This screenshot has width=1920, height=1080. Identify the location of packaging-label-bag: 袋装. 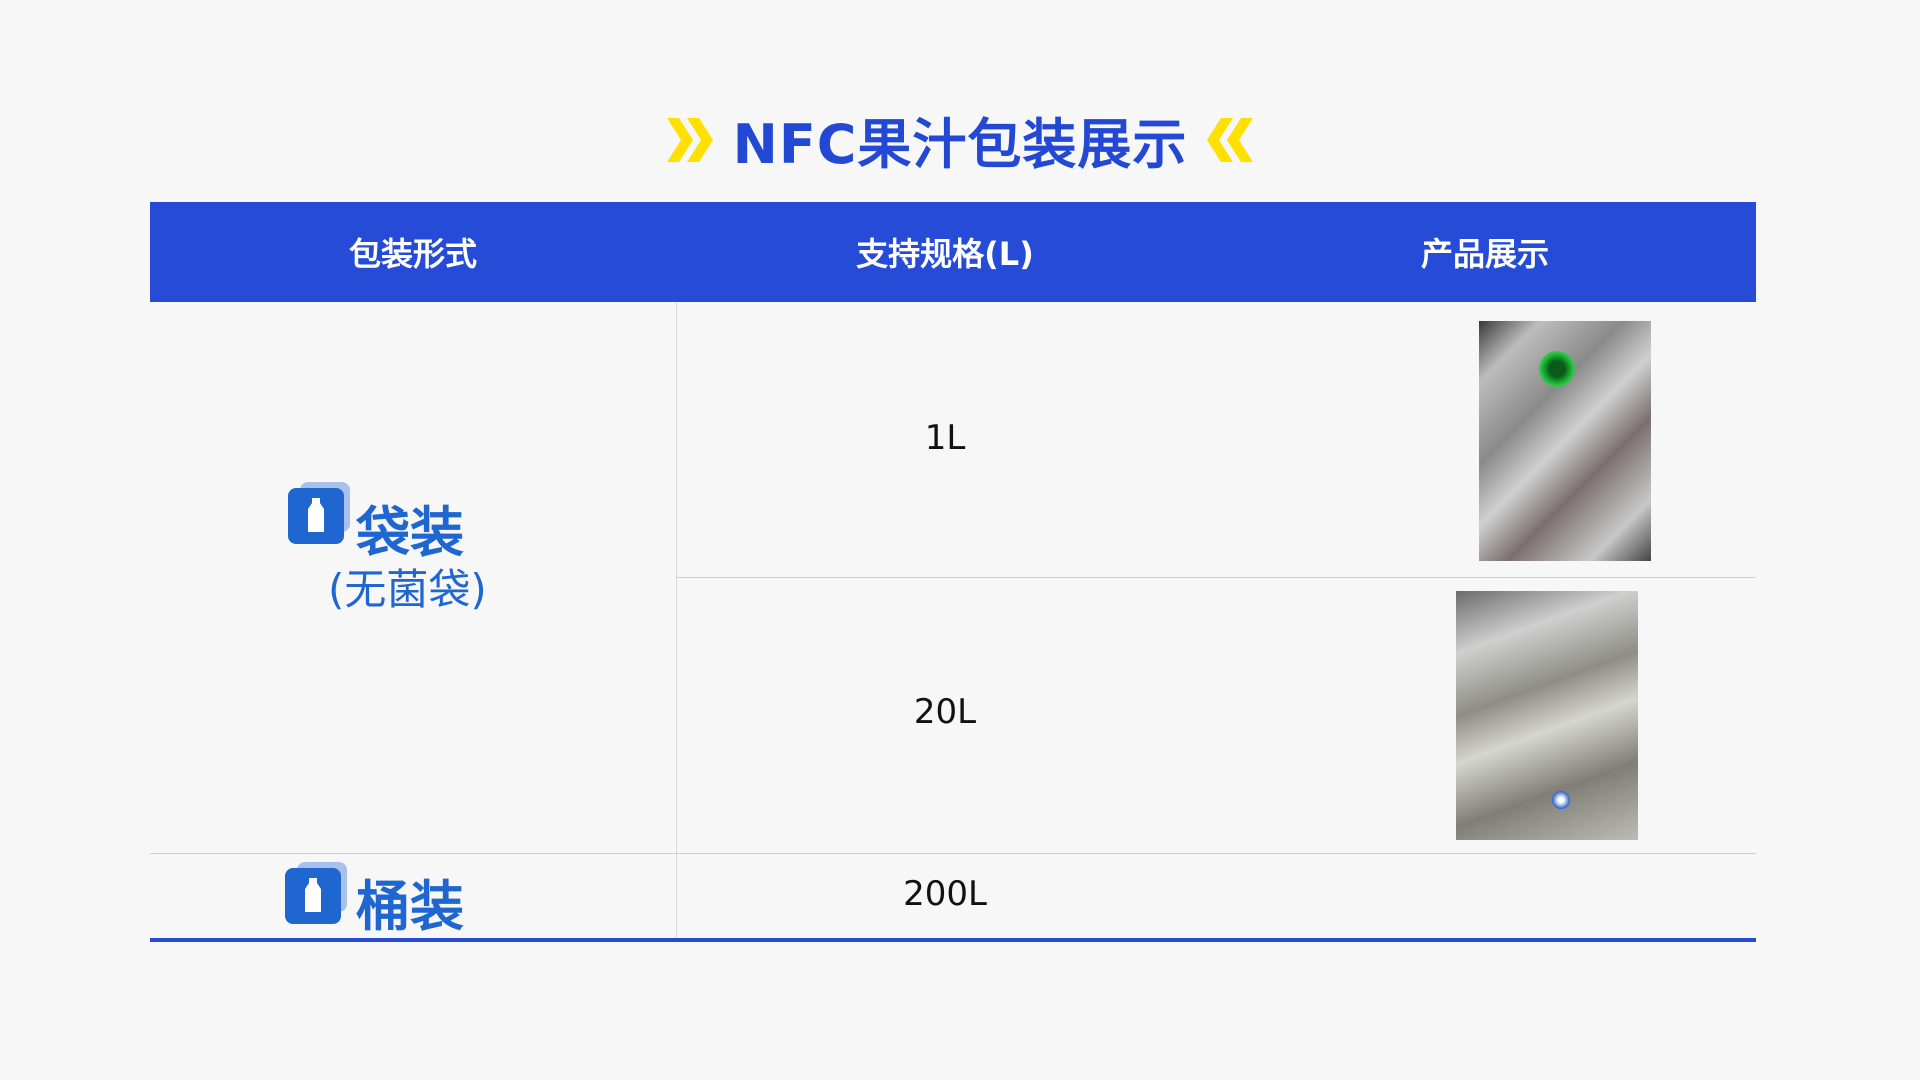
(410, 532).